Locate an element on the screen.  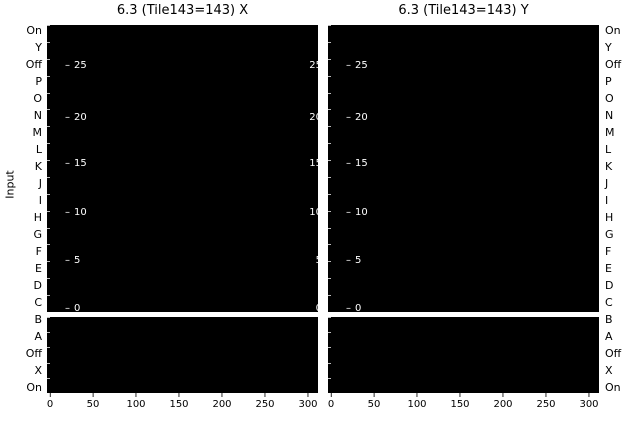
category-label-right-5: N is located at coordinates (609, 115).